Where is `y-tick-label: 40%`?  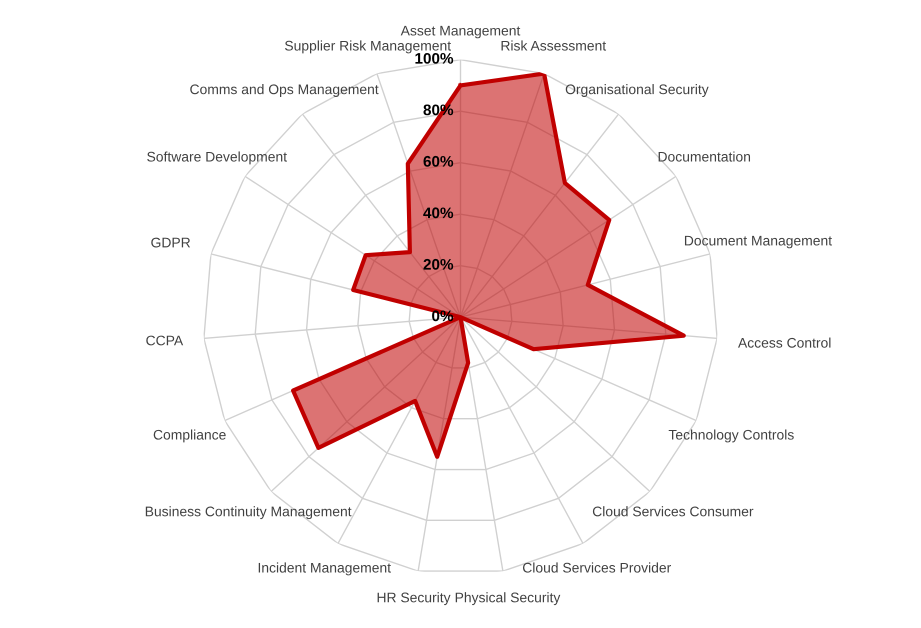 y-tick-label: 40% is located at coordinates (438, 212).